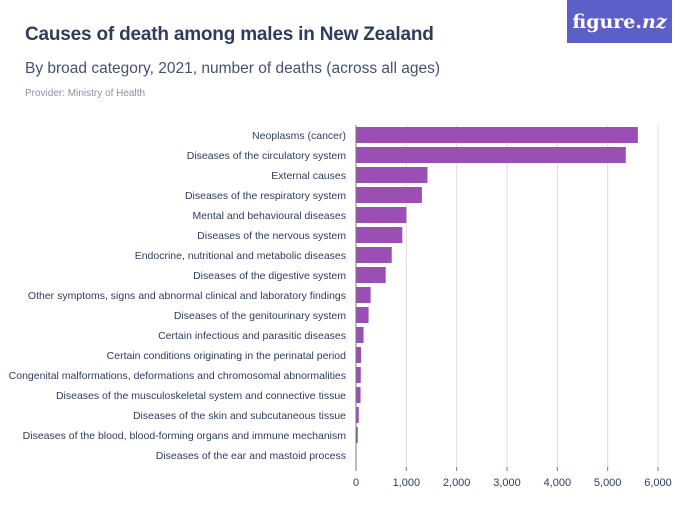 Image resolution: width=700 pixels, height=525 pixels. What do you see at coordinates (457, 483) in the screenshot?
I see `tick-label: 2,000` at bounding box center [457, 483].